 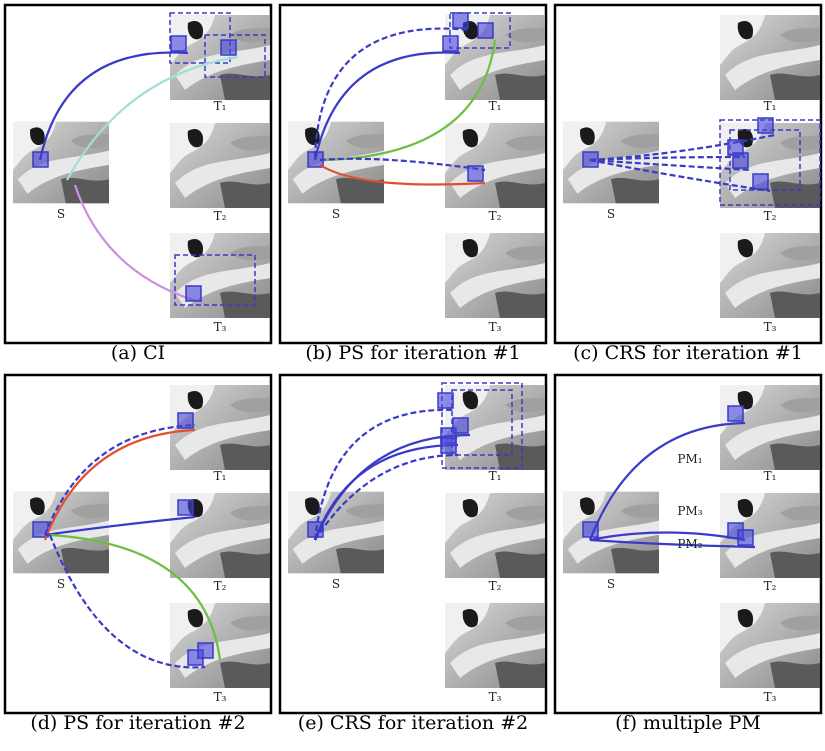 What do you see at coordinates (413, 723) in the screenshot?
I see `panel-caption: (e) CRS for iteration #2` at bounding box center [413, 723].